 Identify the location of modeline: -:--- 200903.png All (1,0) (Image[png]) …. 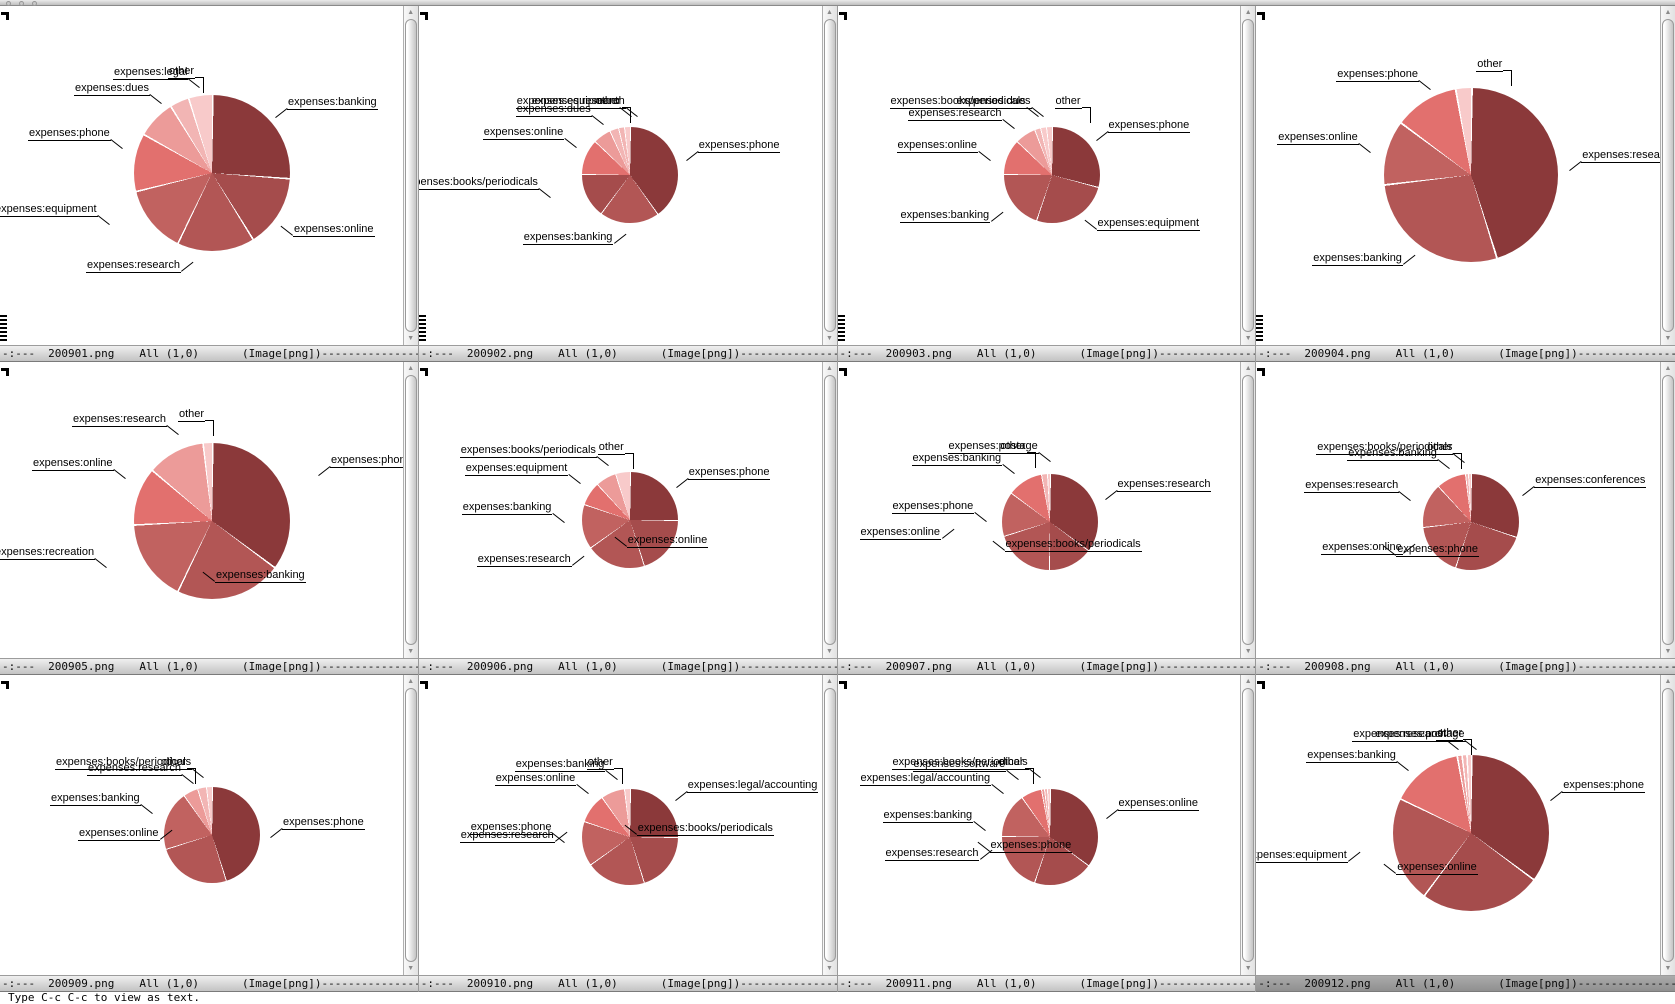
(1046, 353).